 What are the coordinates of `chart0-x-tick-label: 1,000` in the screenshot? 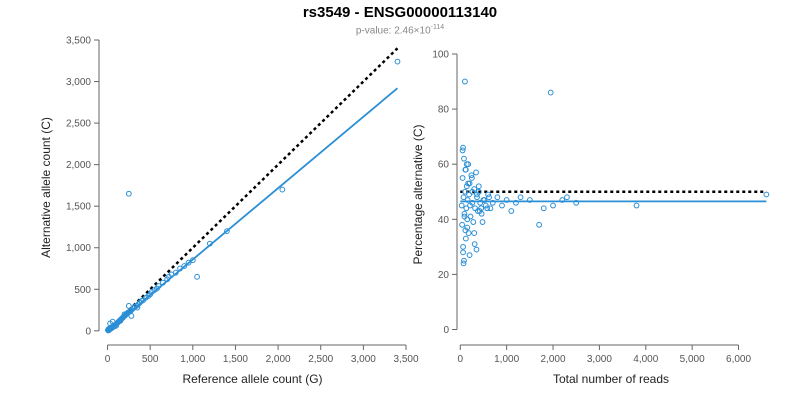 It's located at (192, 359).